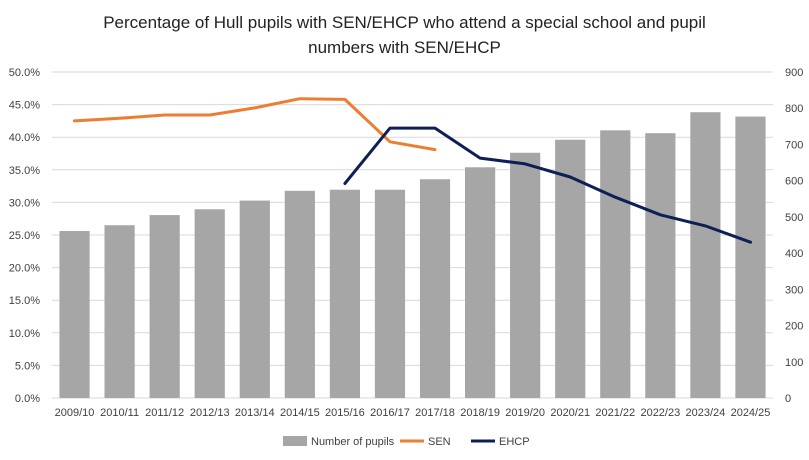  I want to click on left-axis-tick-label: 0.0%, so click(27, 399).